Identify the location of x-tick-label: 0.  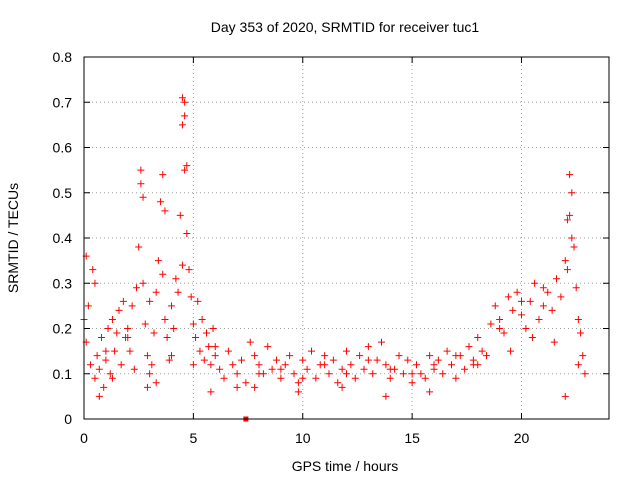
(84, 438).